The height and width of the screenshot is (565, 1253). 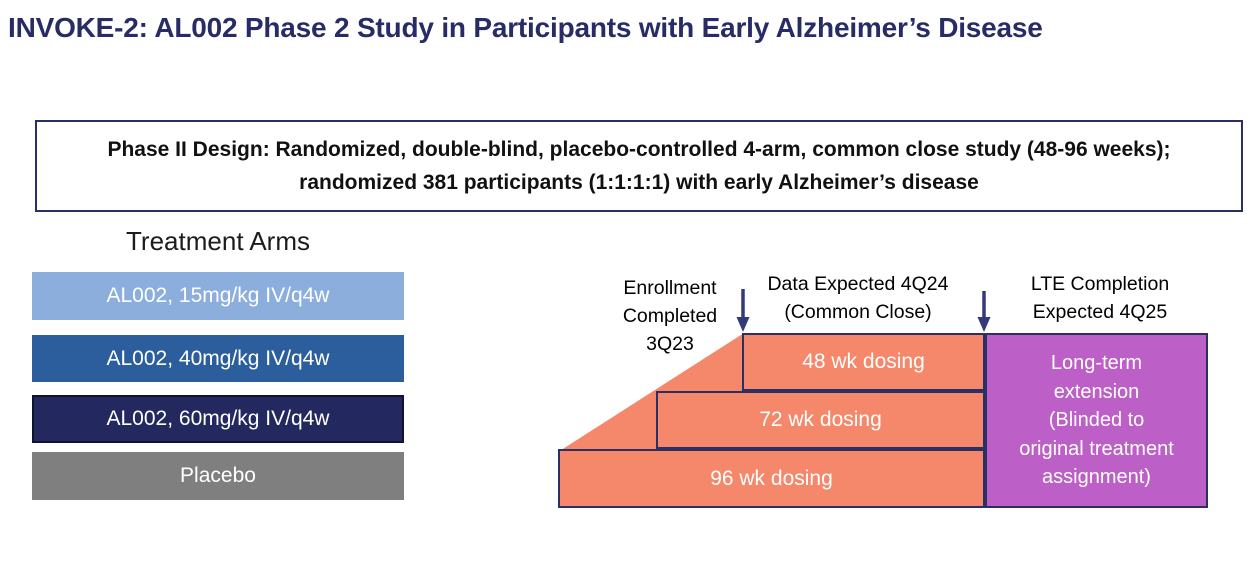 I want to click on arm-bar-placebo-label: Placebo, so click(x=218, y=475).